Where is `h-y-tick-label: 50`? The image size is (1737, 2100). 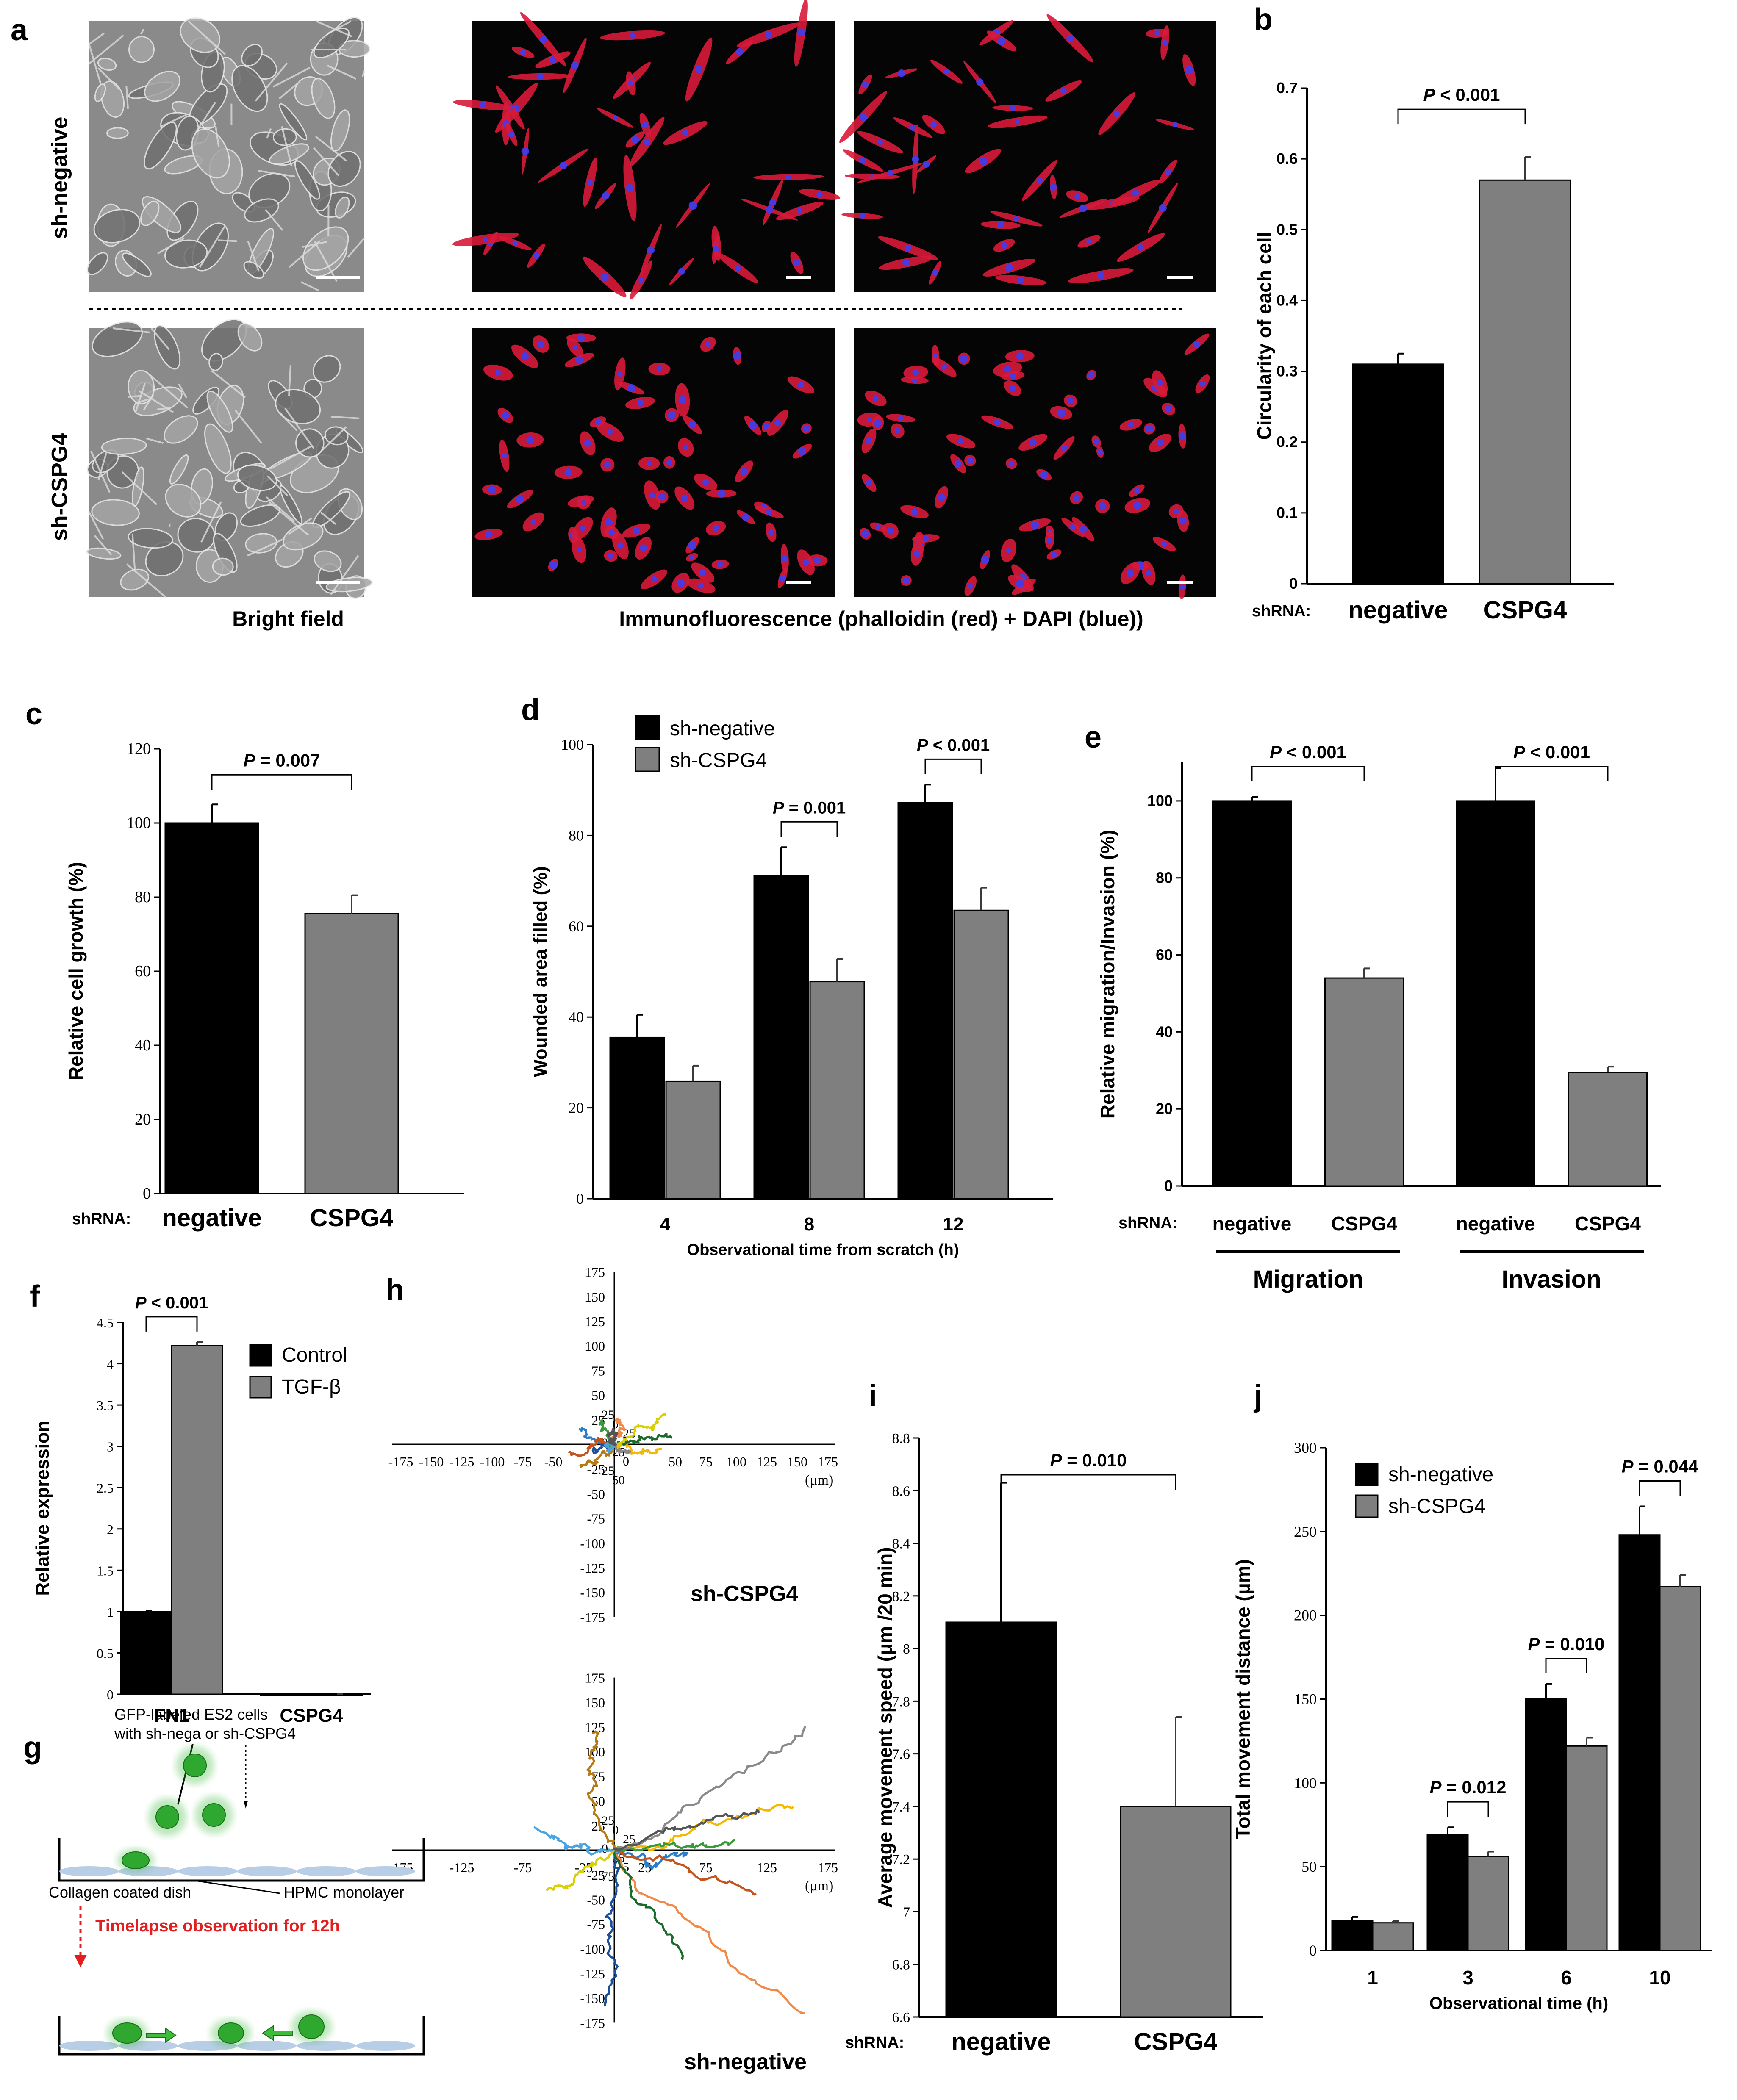 h-y-tick-label: 50 is located at coordinates (598, 1395).